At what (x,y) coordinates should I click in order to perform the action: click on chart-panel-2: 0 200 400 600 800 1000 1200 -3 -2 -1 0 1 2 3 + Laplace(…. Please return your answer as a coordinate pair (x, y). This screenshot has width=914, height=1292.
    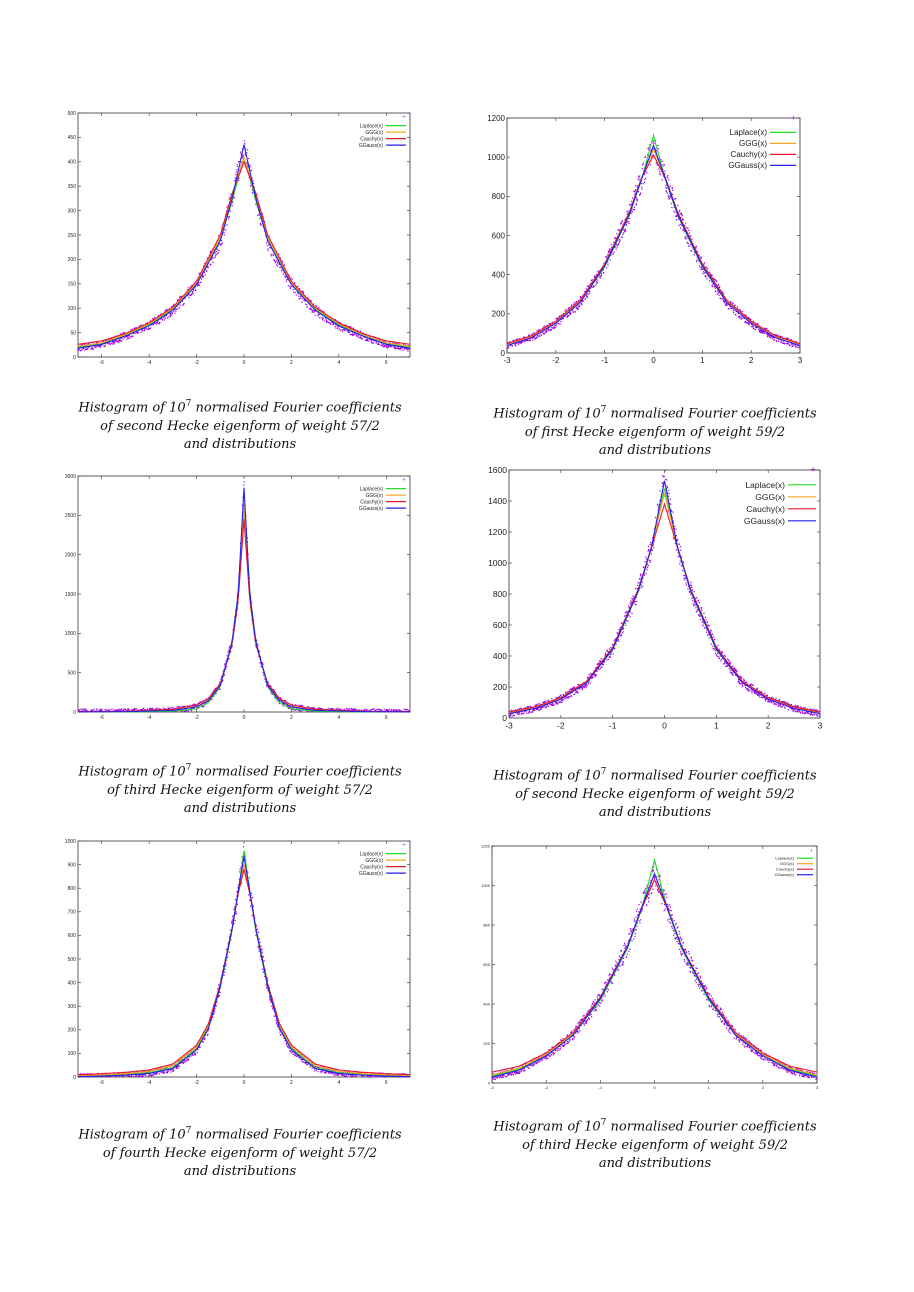
    Looking at the image, I should click on (650, 242).